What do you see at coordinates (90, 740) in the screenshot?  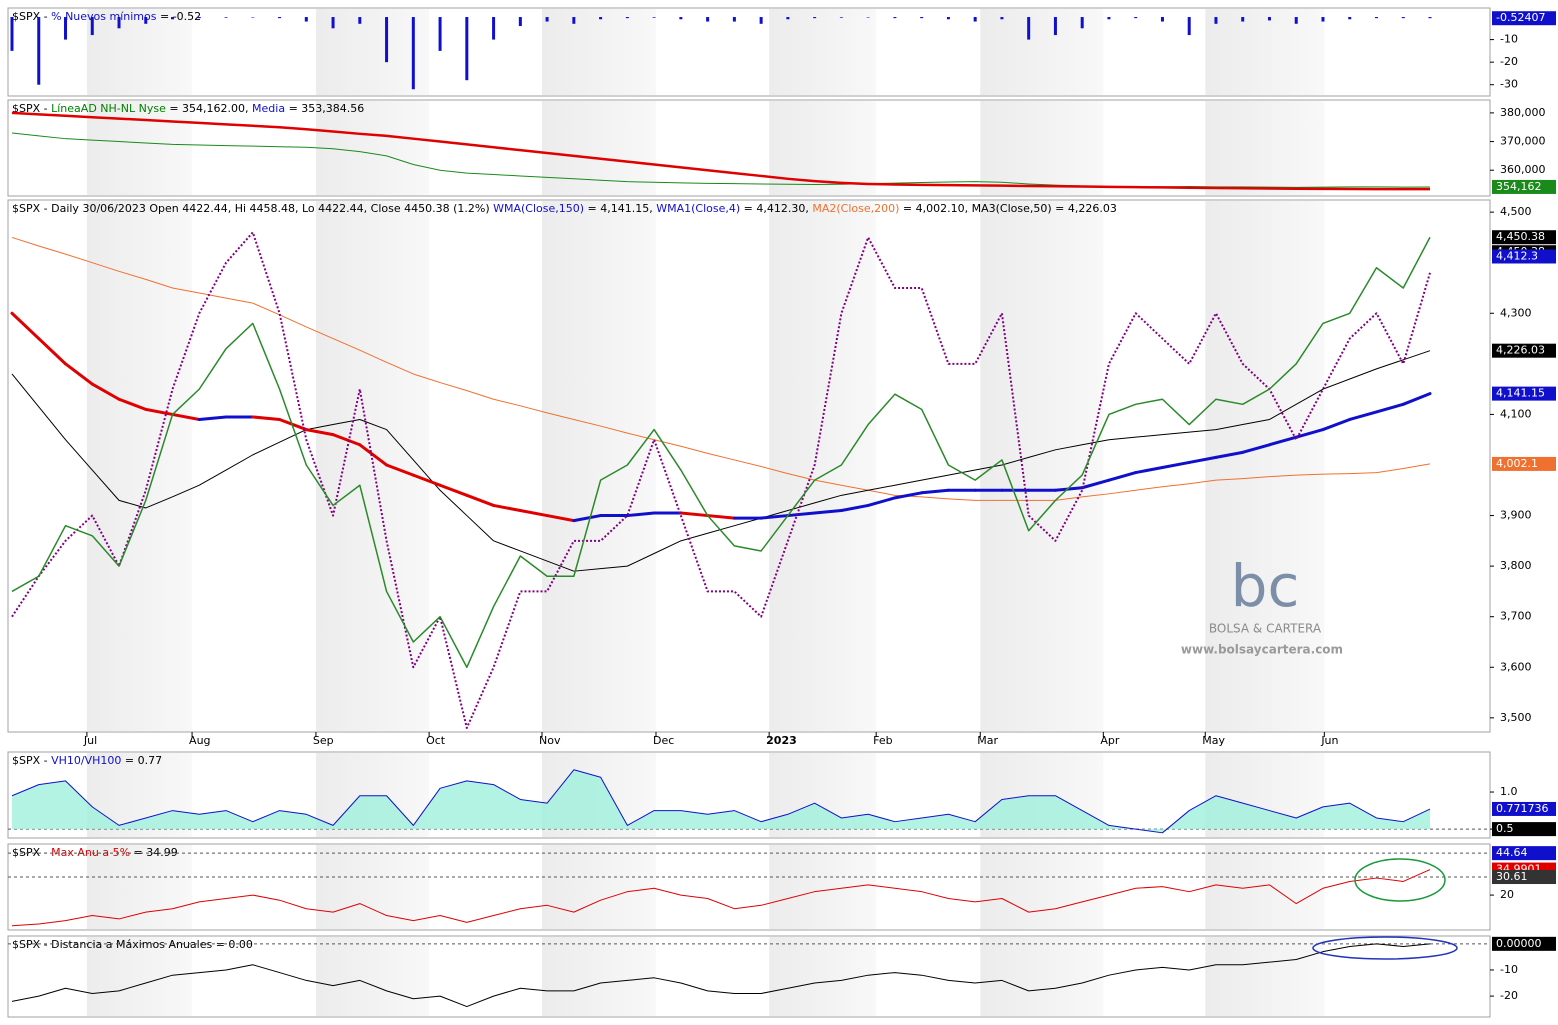 I see `x-tick-label: Jul` at bounding box center [90, 740].